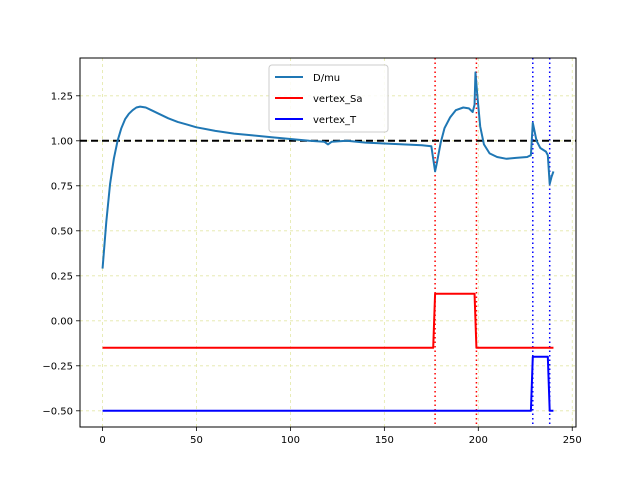 The image size is (640, 485). I want to click on x-tick-label: 200, so click(478, 440).